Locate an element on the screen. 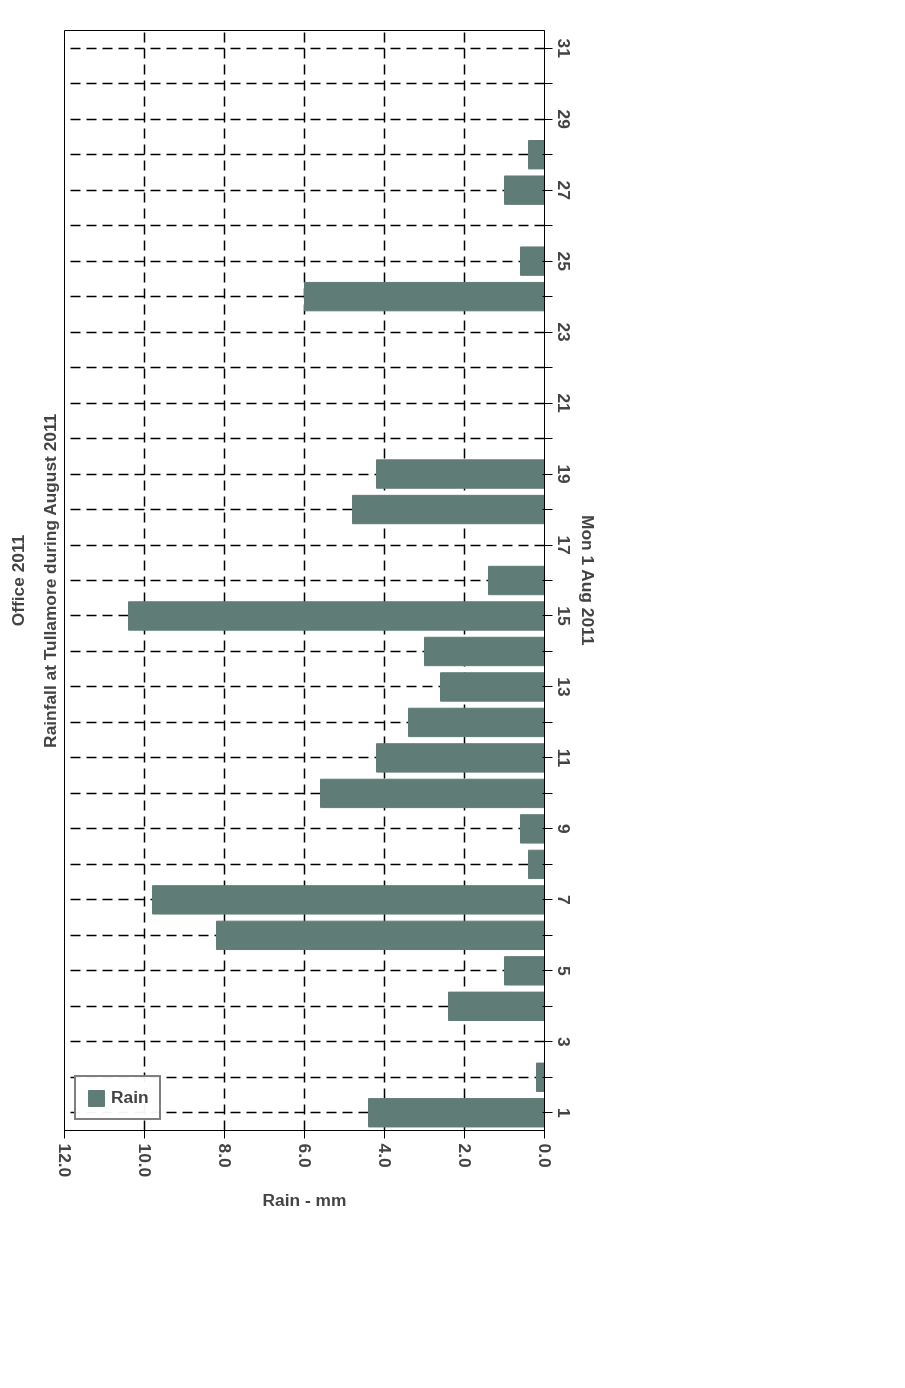  y-tick-label: 7 is located at coordinates (563, 900).